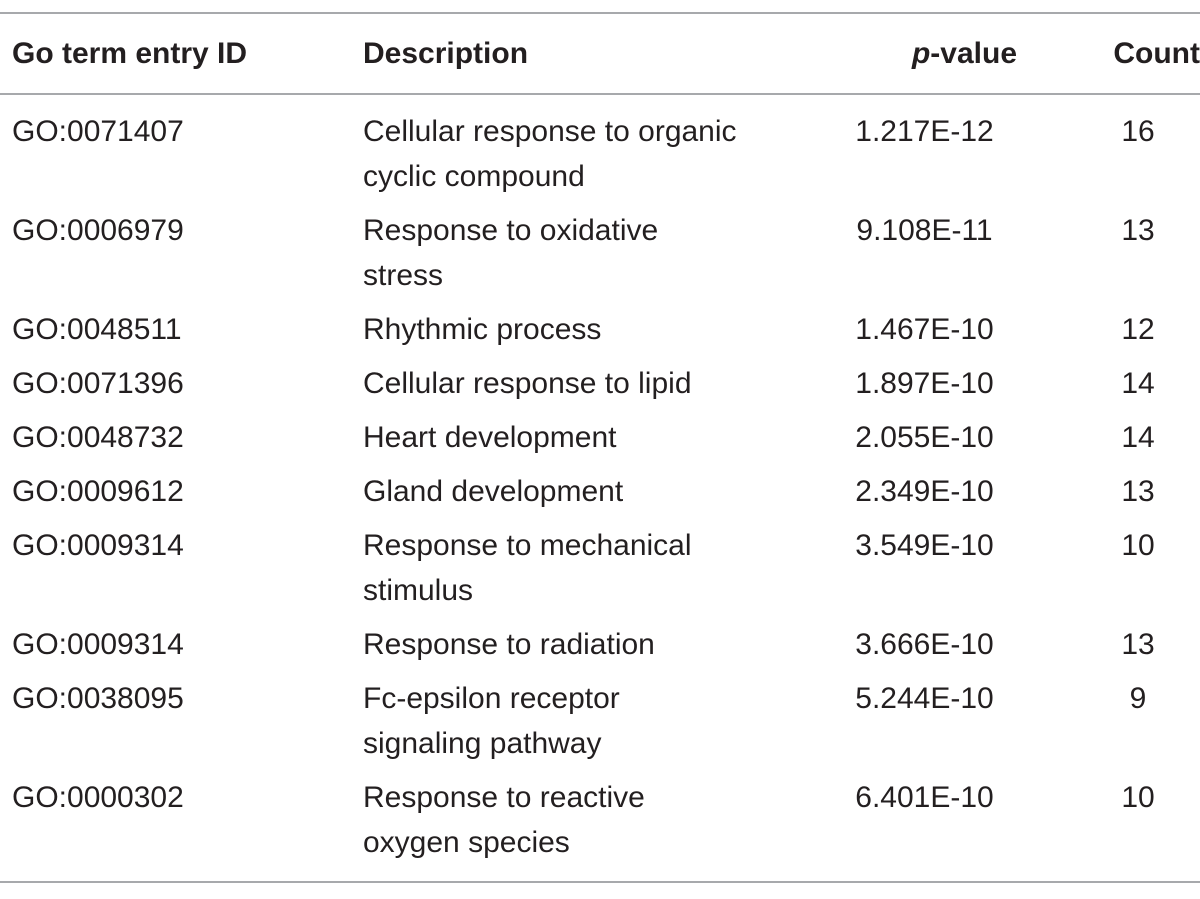 The image size is (1200, 899). What do you see at coordinates (403, 275) in the screenshot?
I see `cell-line: stress` at bounding box center [403, 275].